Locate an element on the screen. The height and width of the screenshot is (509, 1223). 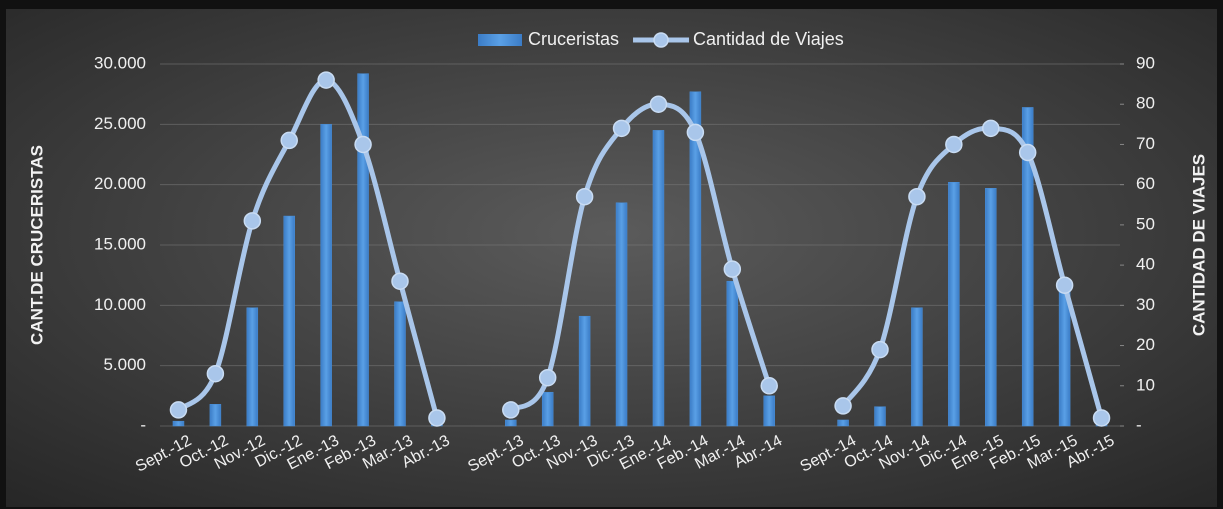
legend-marker is located at coordinates (661, 40).